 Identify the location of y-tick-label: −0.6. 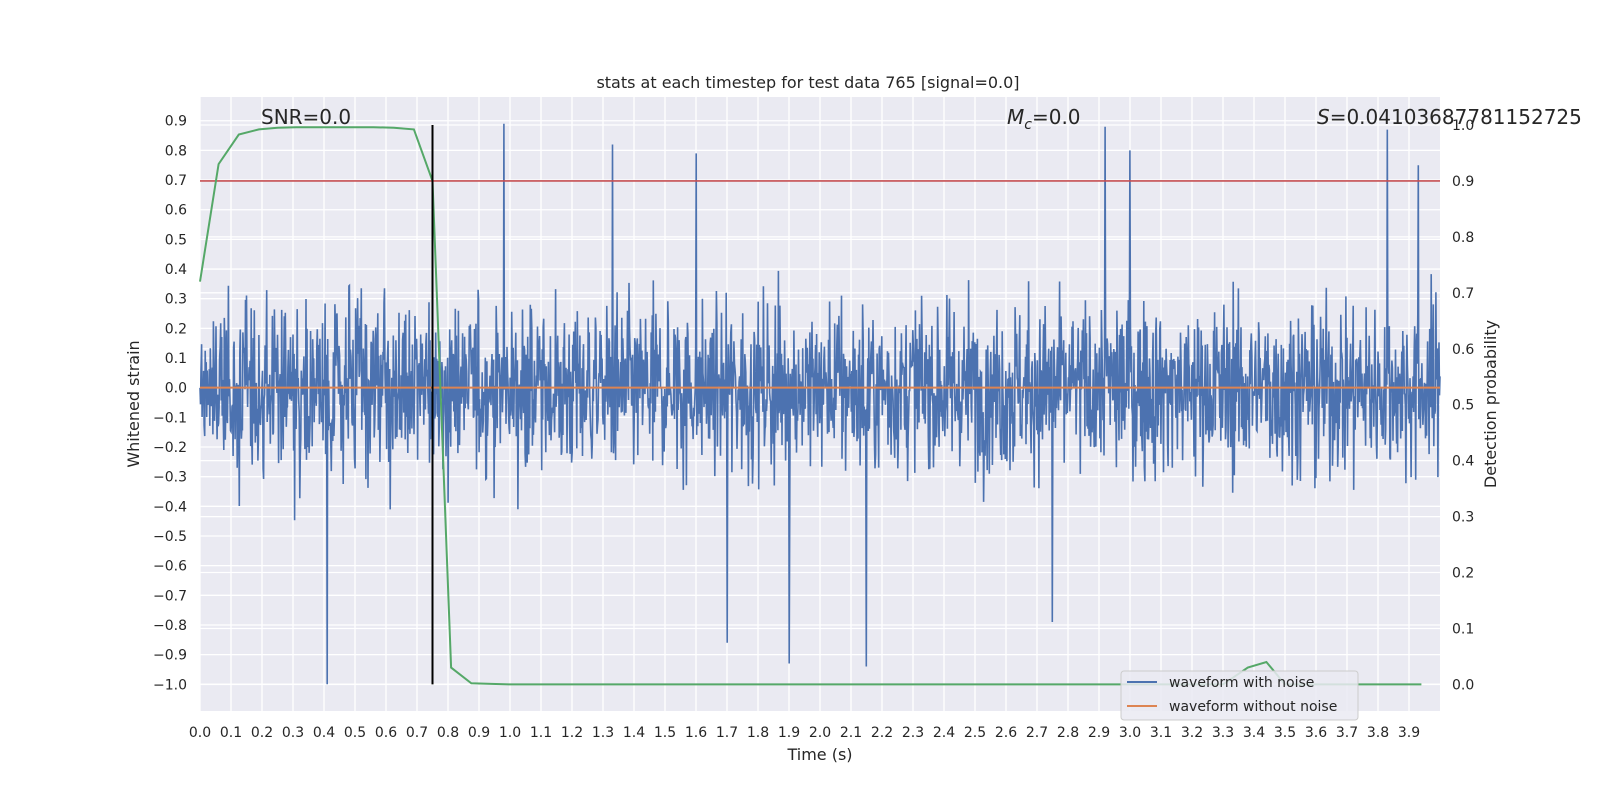
(170, 567).